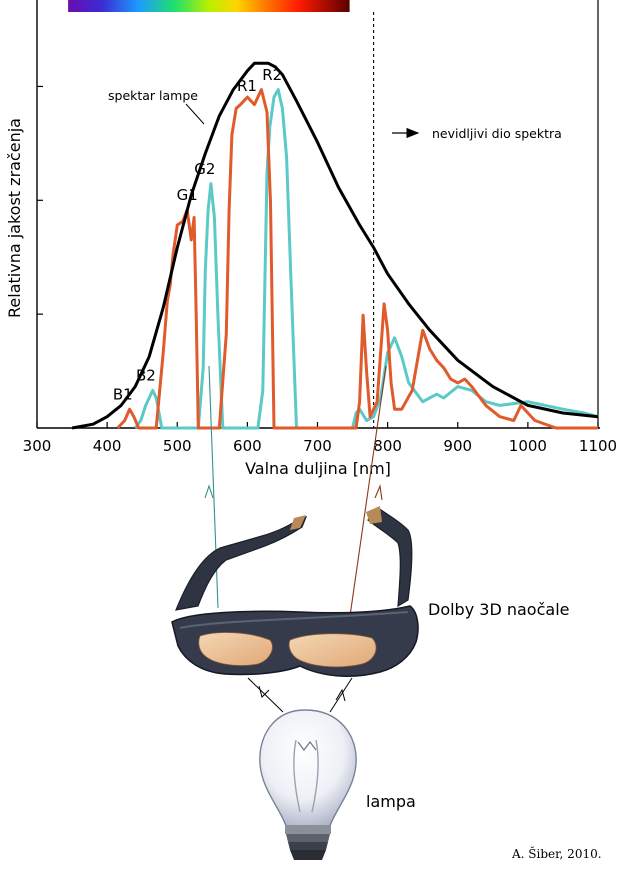 Image resolution: width=620 pixels, height=876 pixels. Describe the element at coordinates (497, 133) in the screenshot. I see `invisible-label: nevidljivi dio spektra` at that location.